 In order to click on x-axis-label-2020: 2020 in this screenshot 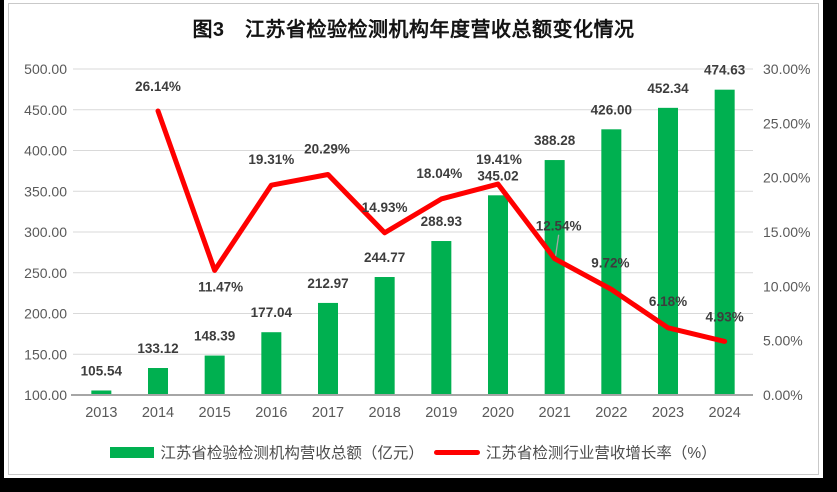, I will do `click(498, 413)`.